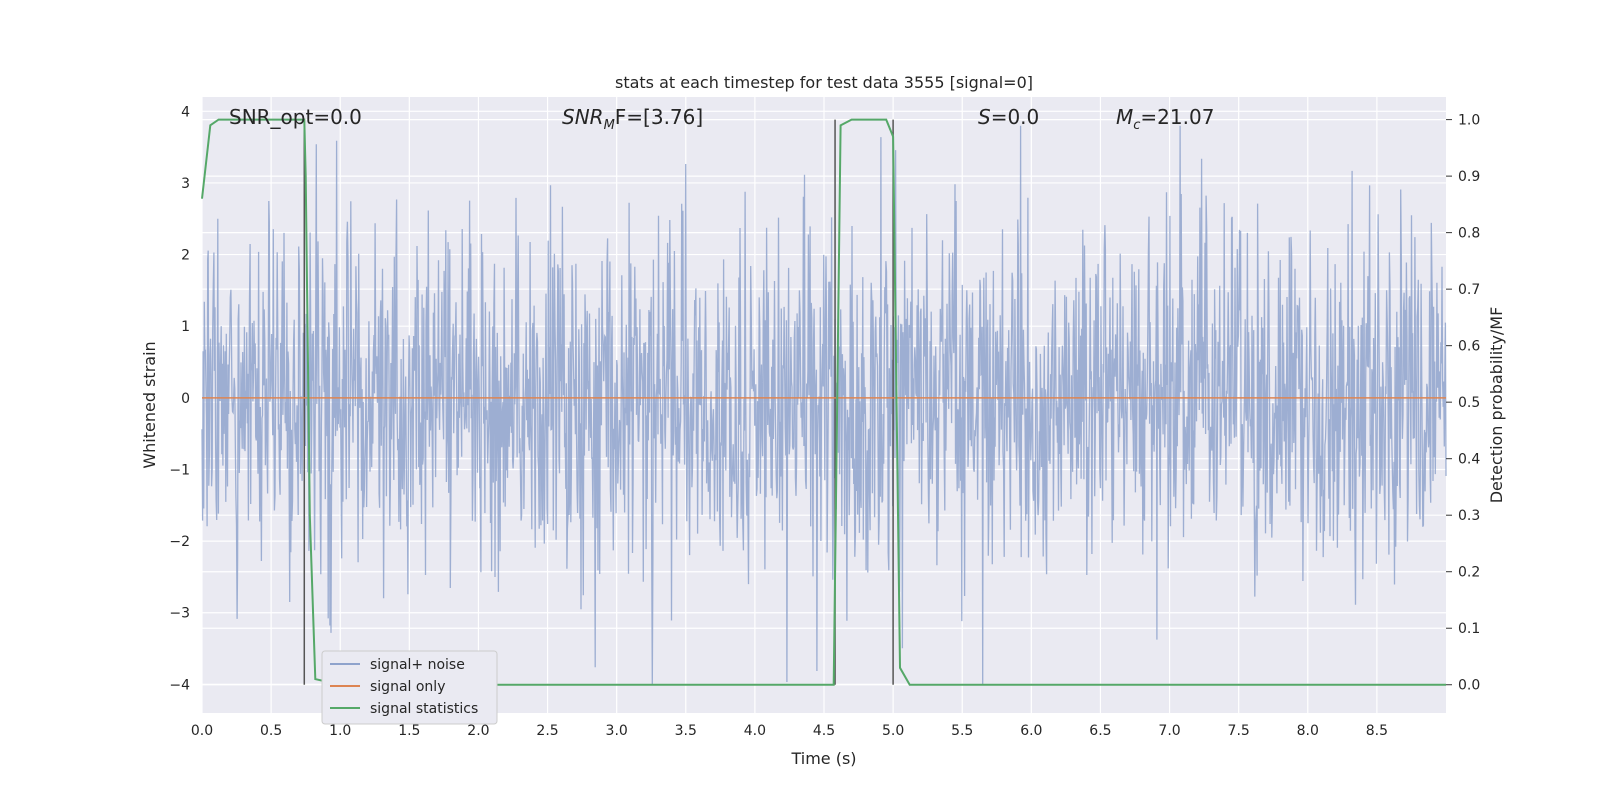  What do you see at coordinates (1124, 117) in the screenshot?
I see `annotation-mc-main: M` at bounding box center [1124, 117].